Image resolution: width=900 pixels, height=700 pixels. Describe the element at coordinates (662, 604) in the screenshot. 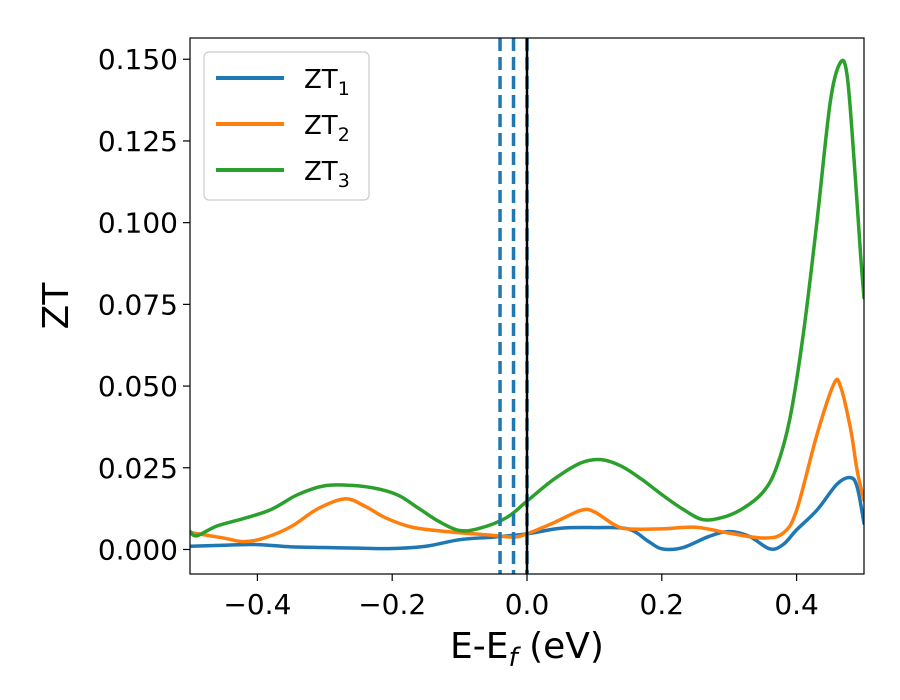

I see `x-tick-label: 0.2` at that location.